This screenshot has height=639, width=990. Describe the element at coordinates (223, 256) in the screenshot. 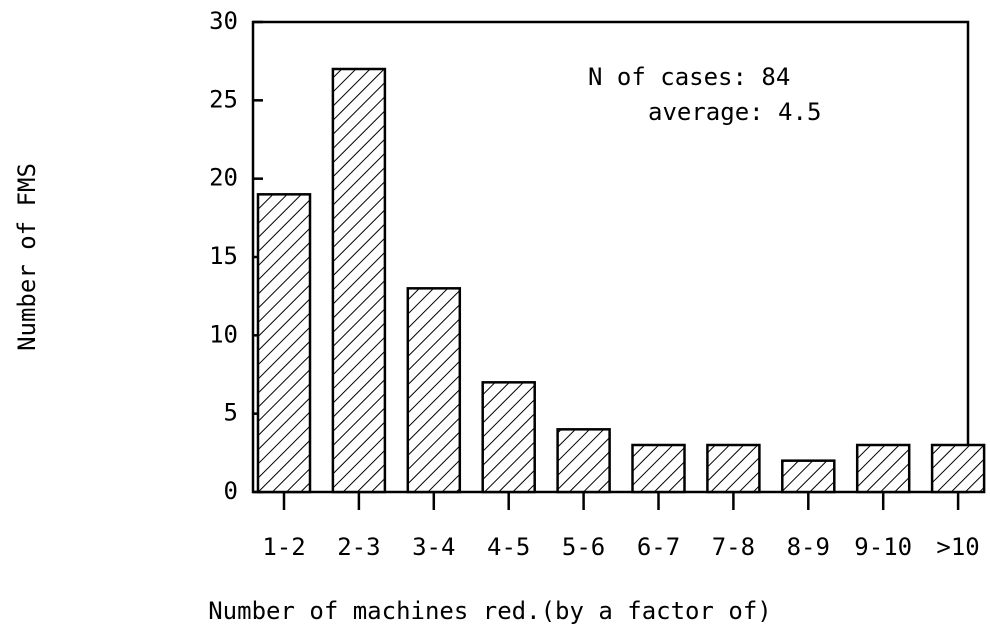

I see `y-tick-label: 15` at that location.